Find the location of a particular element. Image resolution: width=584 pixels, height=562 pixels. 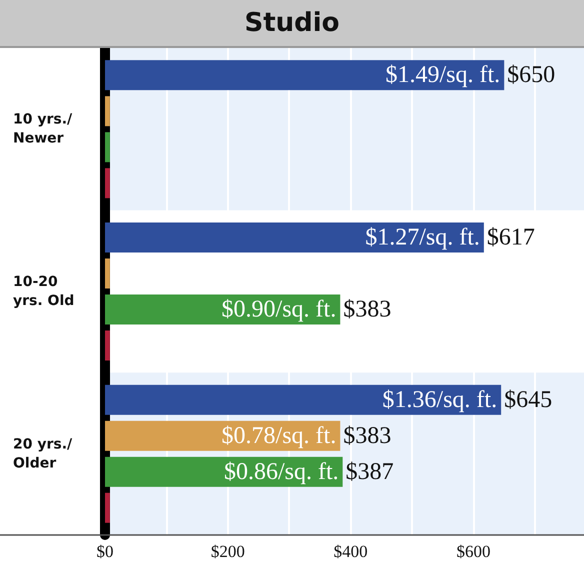

data-label: $617 is located at coordinates (510, 237).